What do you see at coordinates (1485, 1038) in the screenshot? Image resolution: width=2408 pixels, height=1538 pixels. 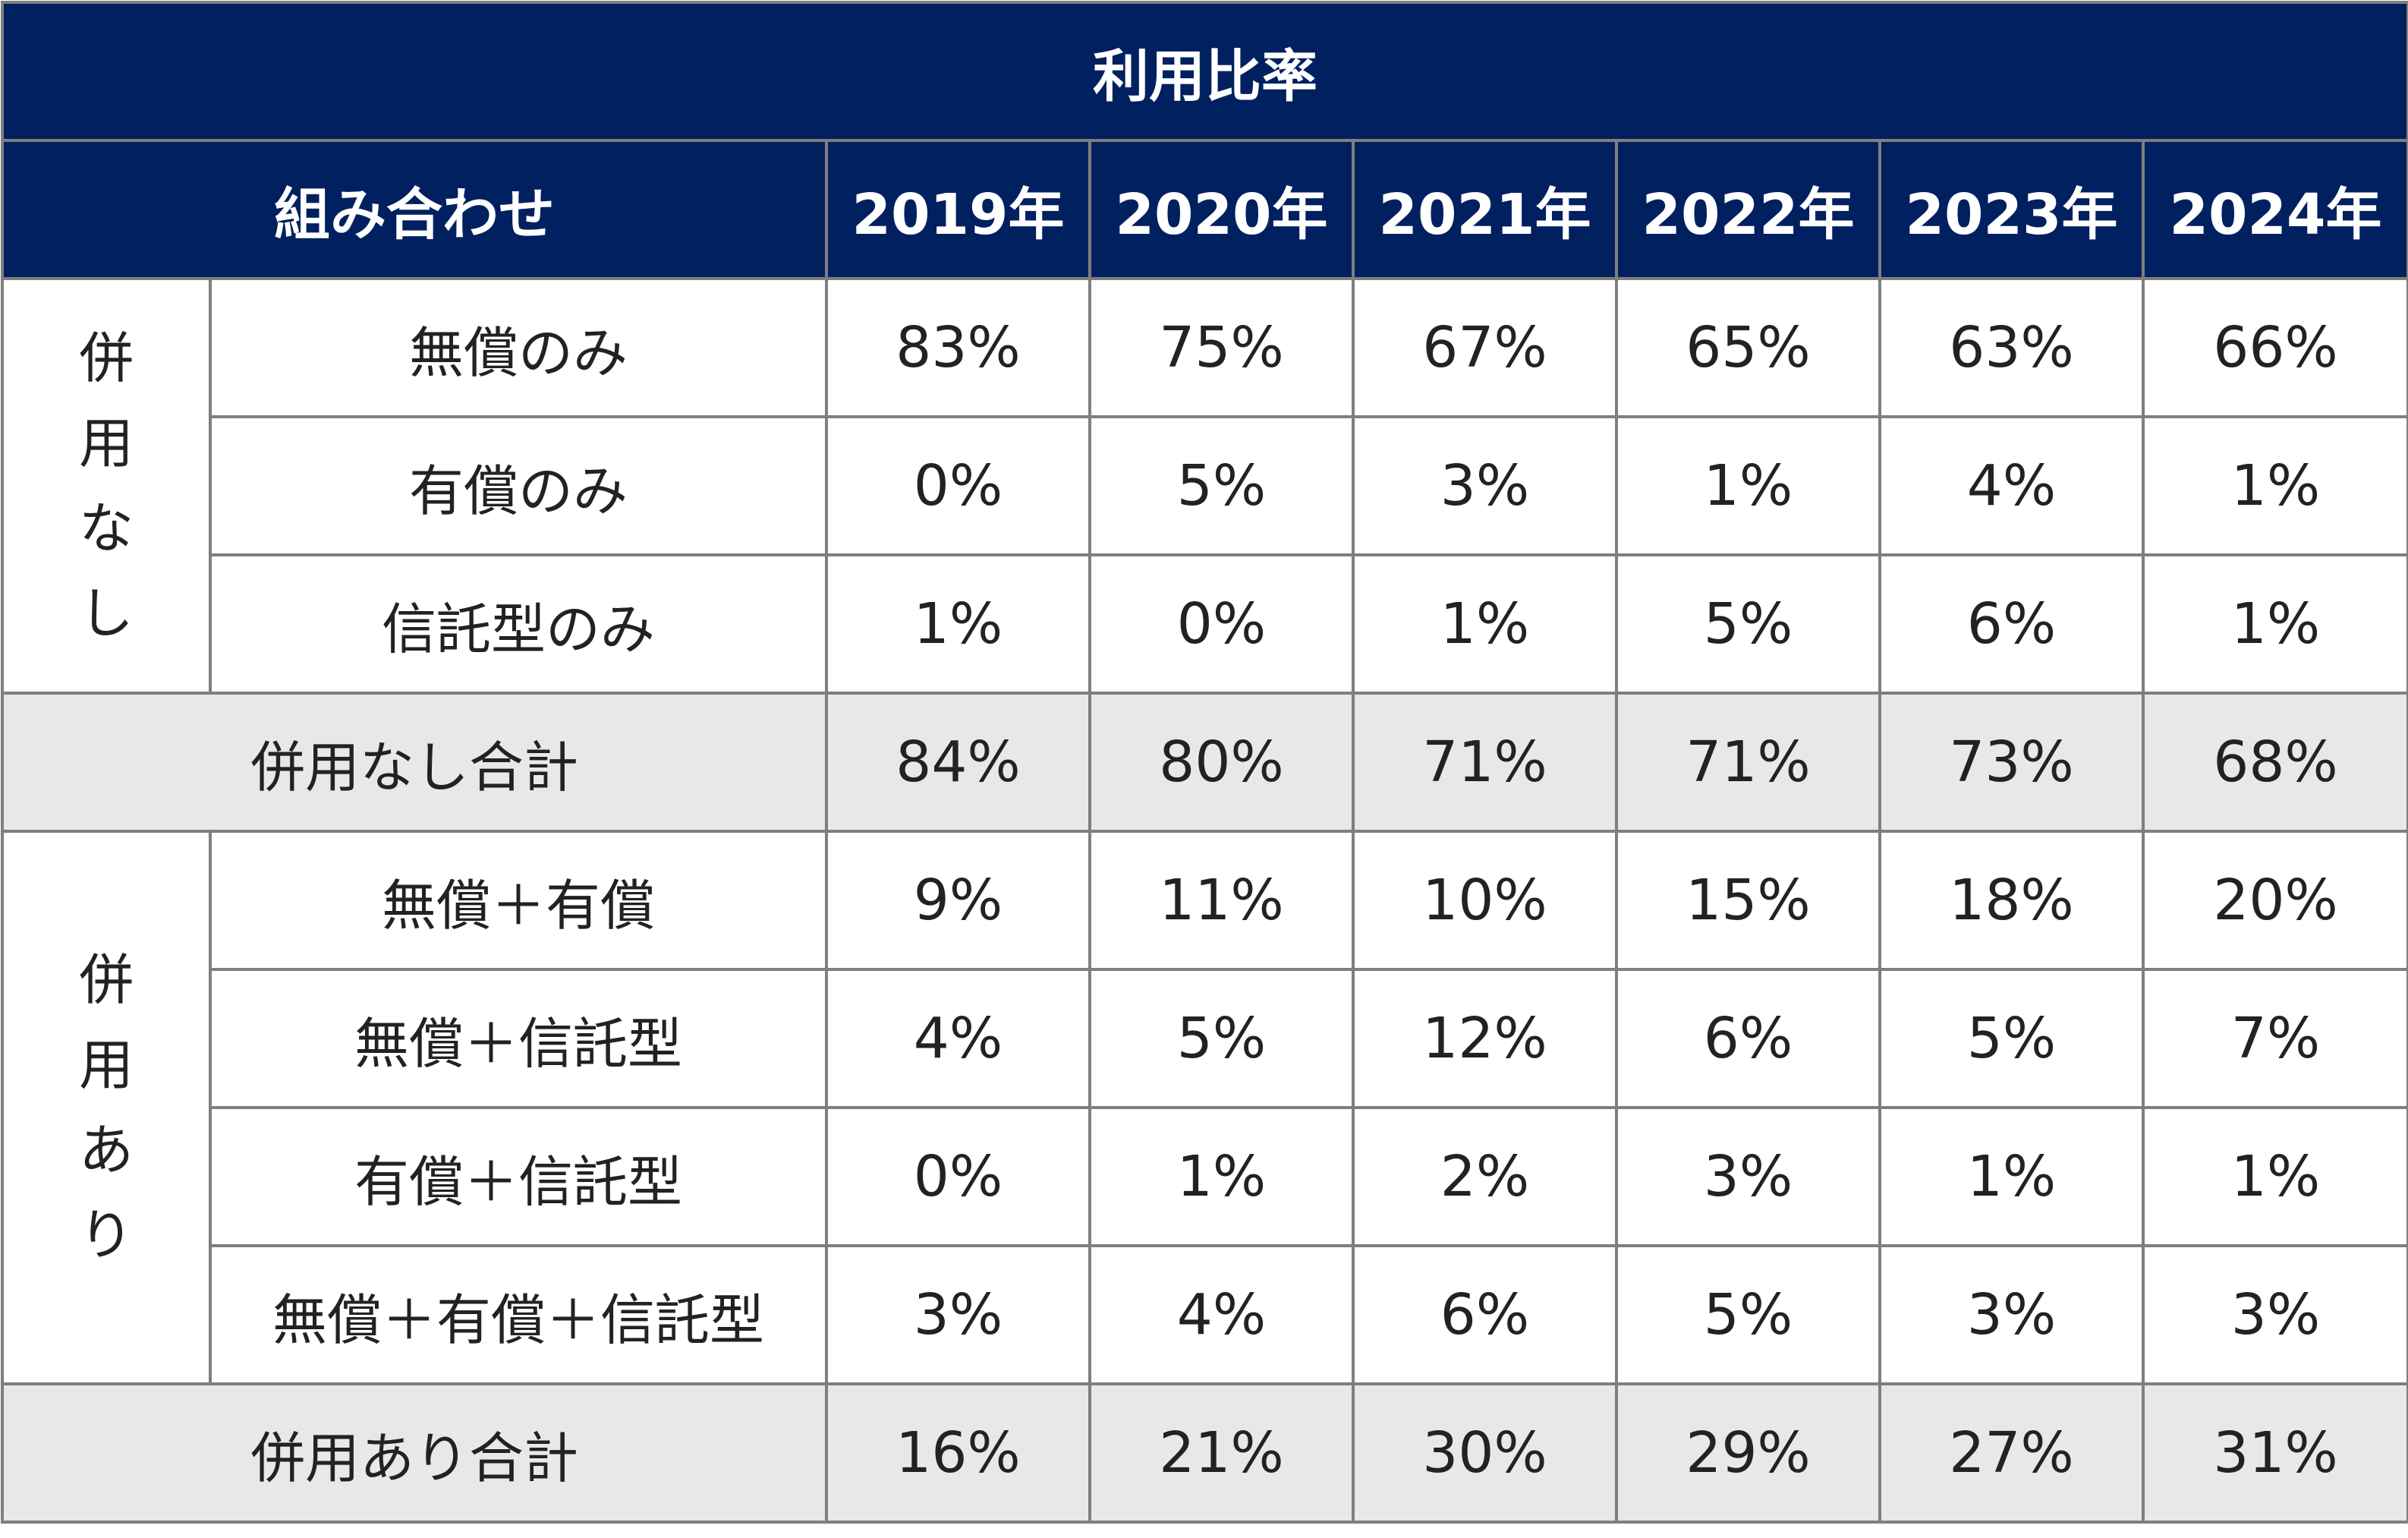 I see `value-cell: 12%` at bounding box center [1485, 1038].